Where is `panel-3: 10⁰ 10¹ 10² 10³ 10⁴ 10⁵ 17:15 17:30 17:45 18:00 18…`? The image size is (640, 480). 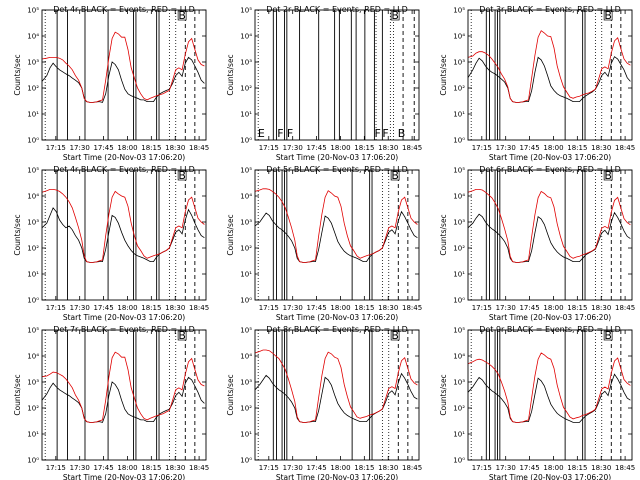
panel-3: 10⁰ 10¹ 10² 10³ 10⁴ 10⁵ 17:15 17:30 17:45 18:00 18… is located at coordinates (537, 83).